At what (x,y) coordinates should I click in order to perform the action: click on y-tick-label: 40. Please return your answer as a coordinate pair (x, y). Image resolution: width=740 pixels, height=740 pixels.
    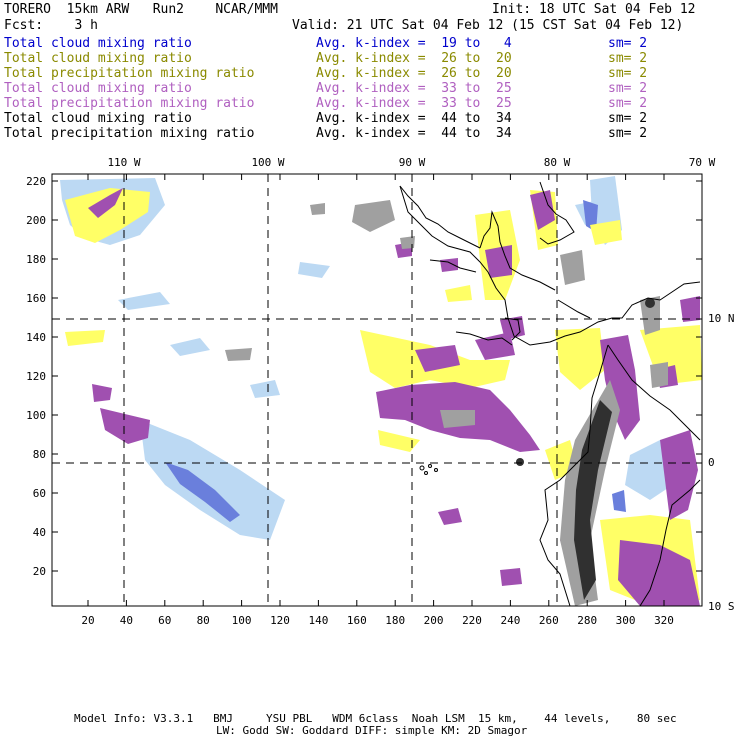
    Looking at the image, I should click on (39, 532).